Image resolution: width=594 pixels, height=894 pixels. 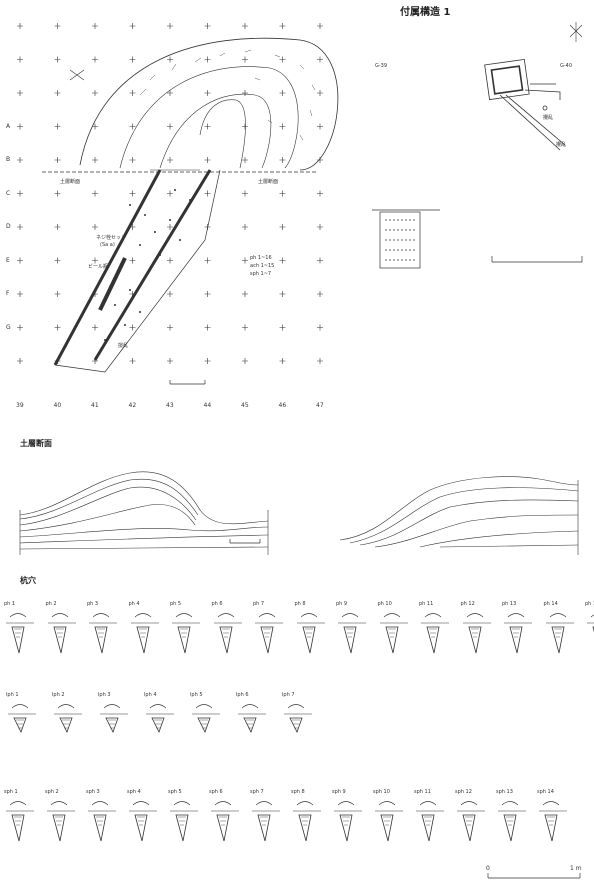 I want to click on pits-title: 杭穴, so click(x=28, y=580).